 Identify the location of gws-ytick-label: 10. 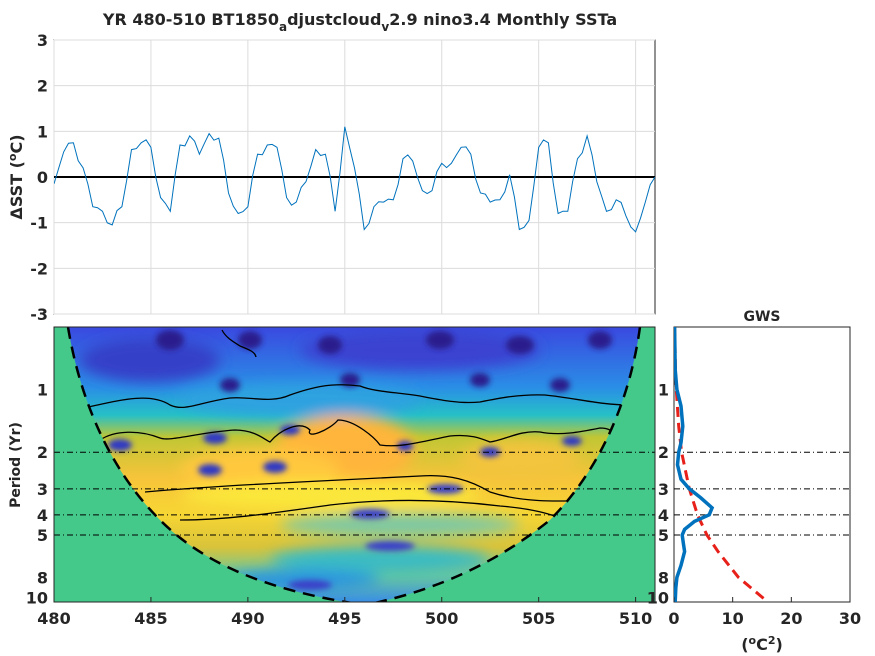
(658, 598).